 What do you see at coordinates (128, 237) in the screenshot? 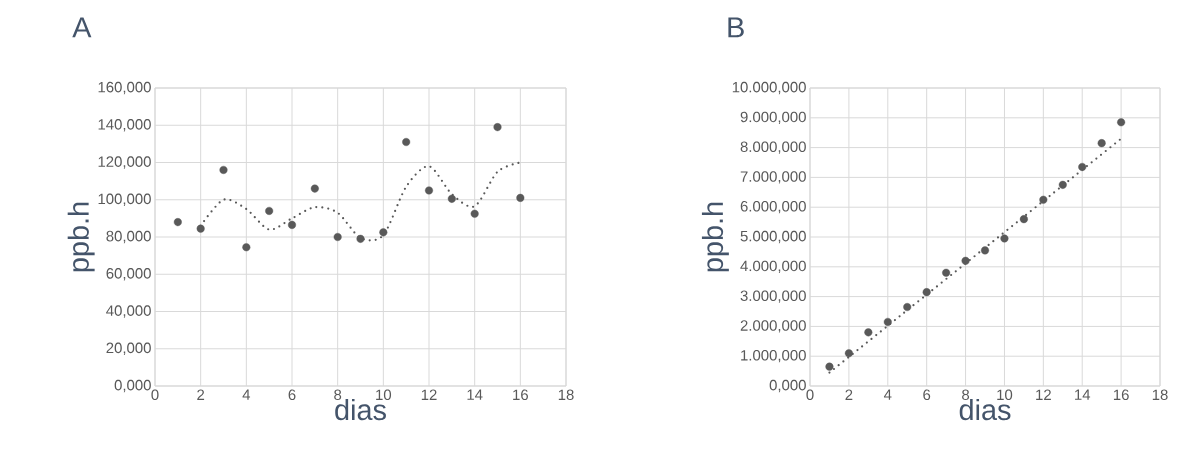
I see `y-tick-label: 80,000` at bounding box center [128, 237].